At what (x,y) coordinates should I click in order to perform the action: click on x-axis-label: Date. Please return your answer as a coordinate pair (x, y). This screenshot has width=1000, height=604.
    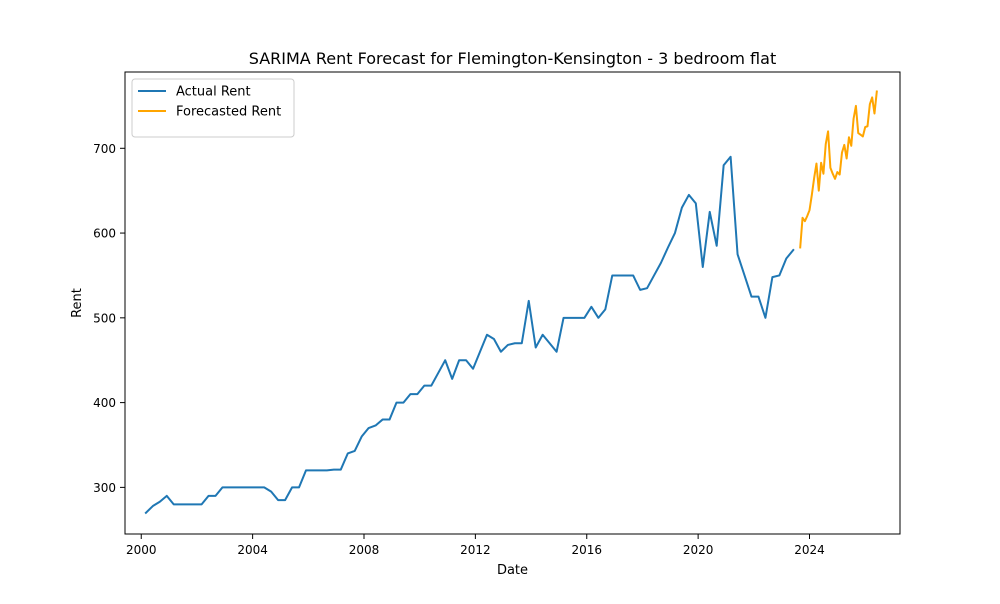
    Looking at the image, I should click on (512, 570).